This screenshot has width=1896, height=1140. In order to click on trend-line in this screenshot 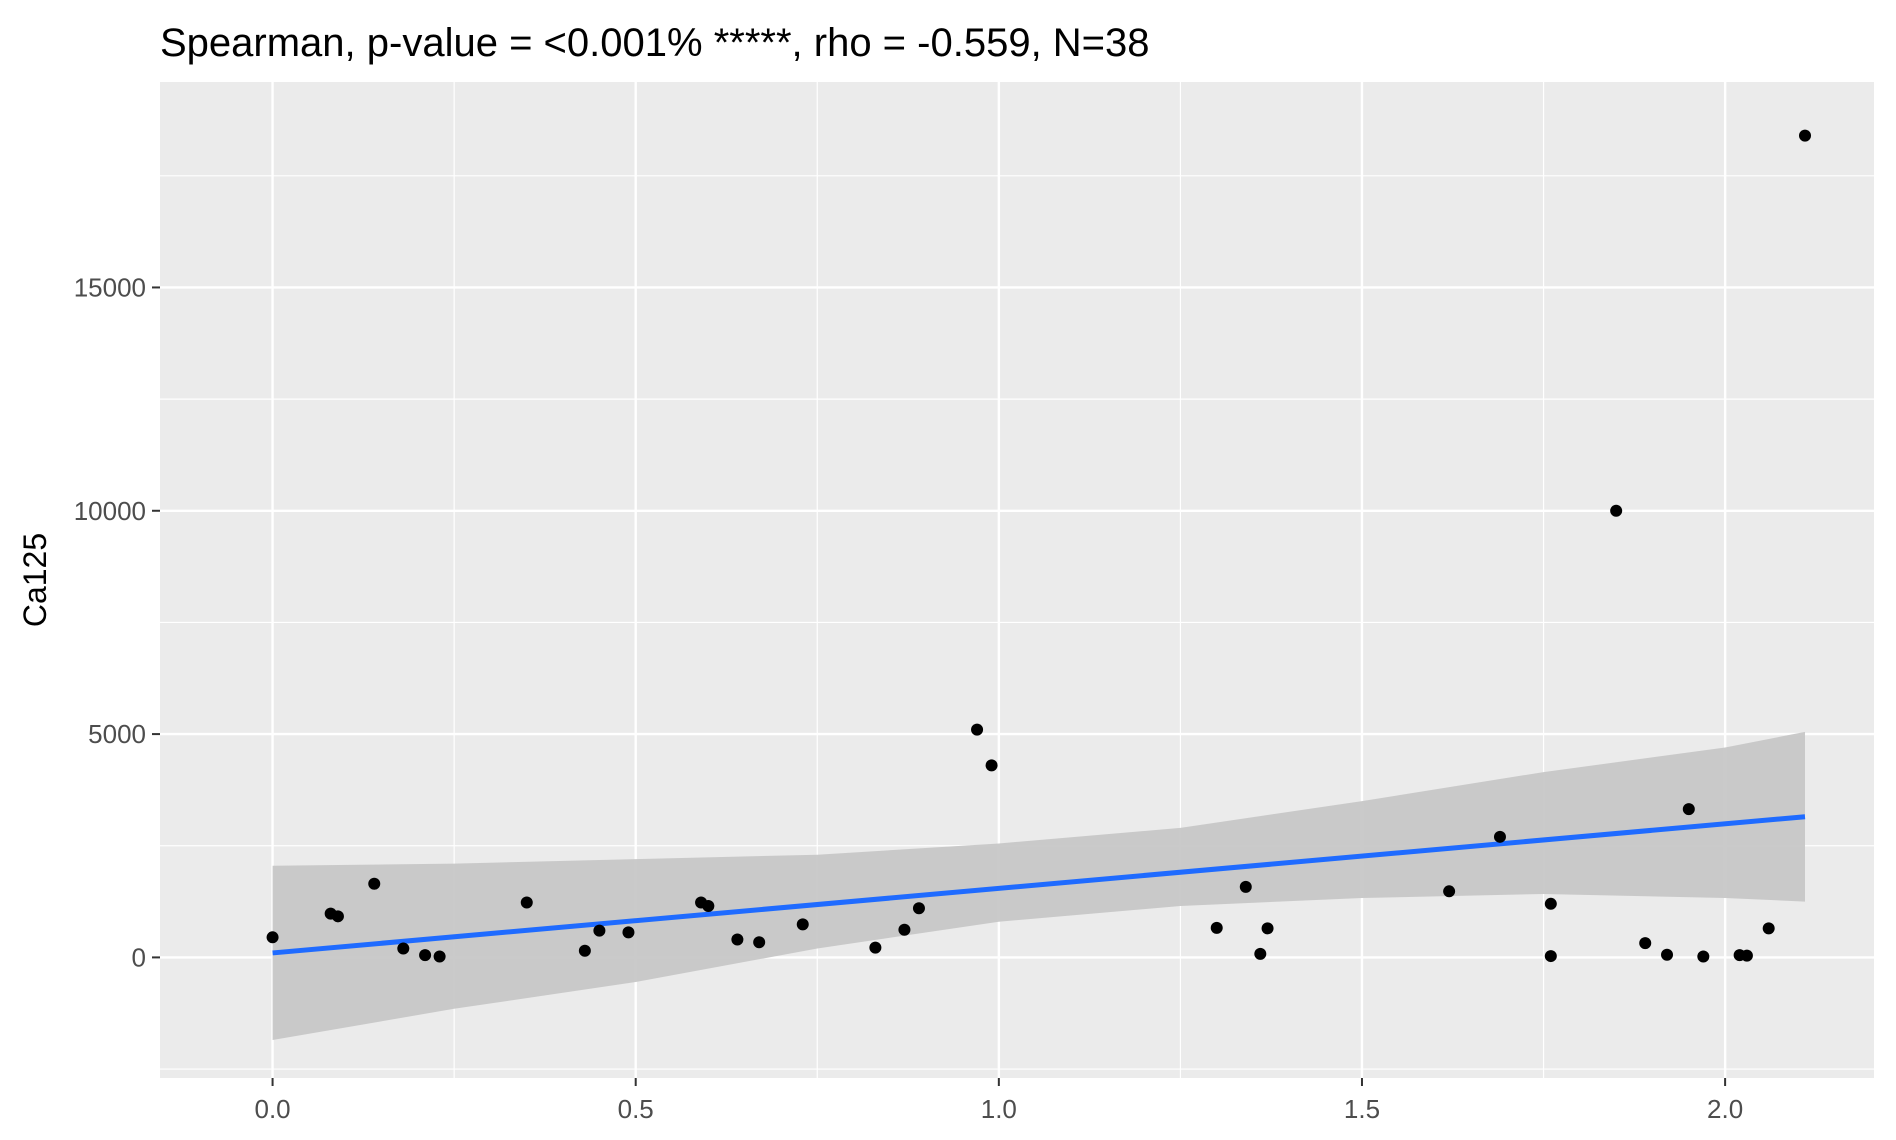, I will do `click(1039, 885)`.